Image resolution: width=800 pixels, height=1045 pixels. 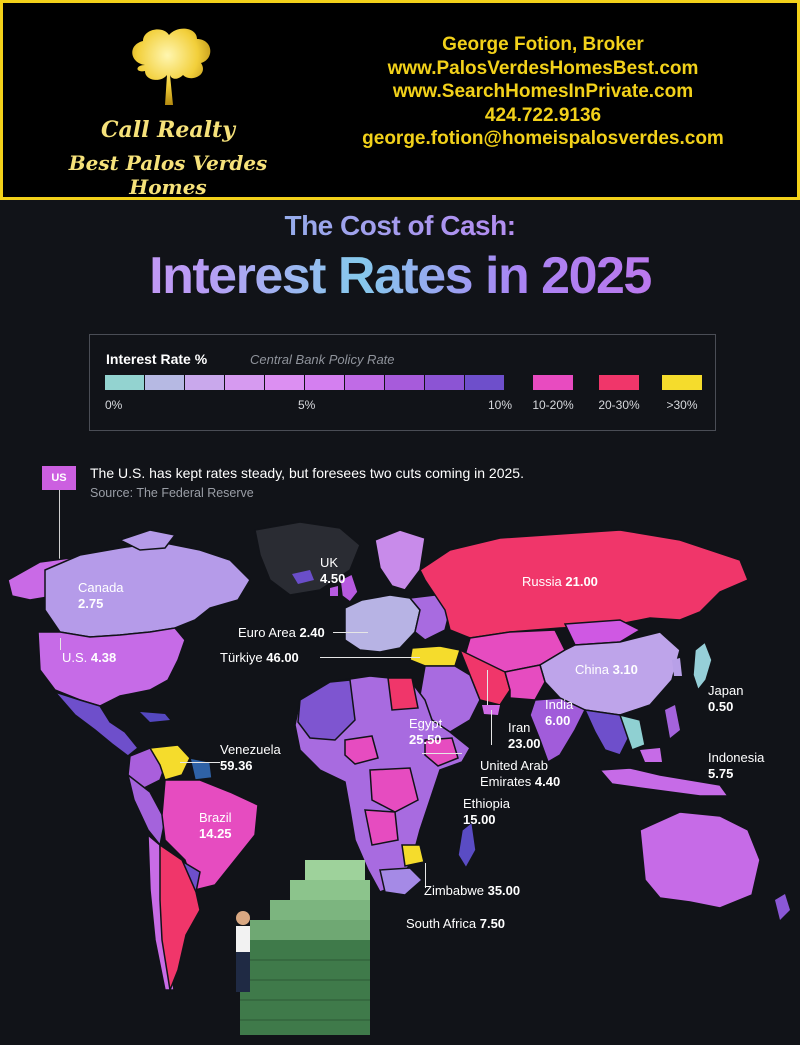 What do you see at coordinates (682, 405) in the screenshot?
I see `legend-label-over-30: >30%` at bounding box center [682, 405].